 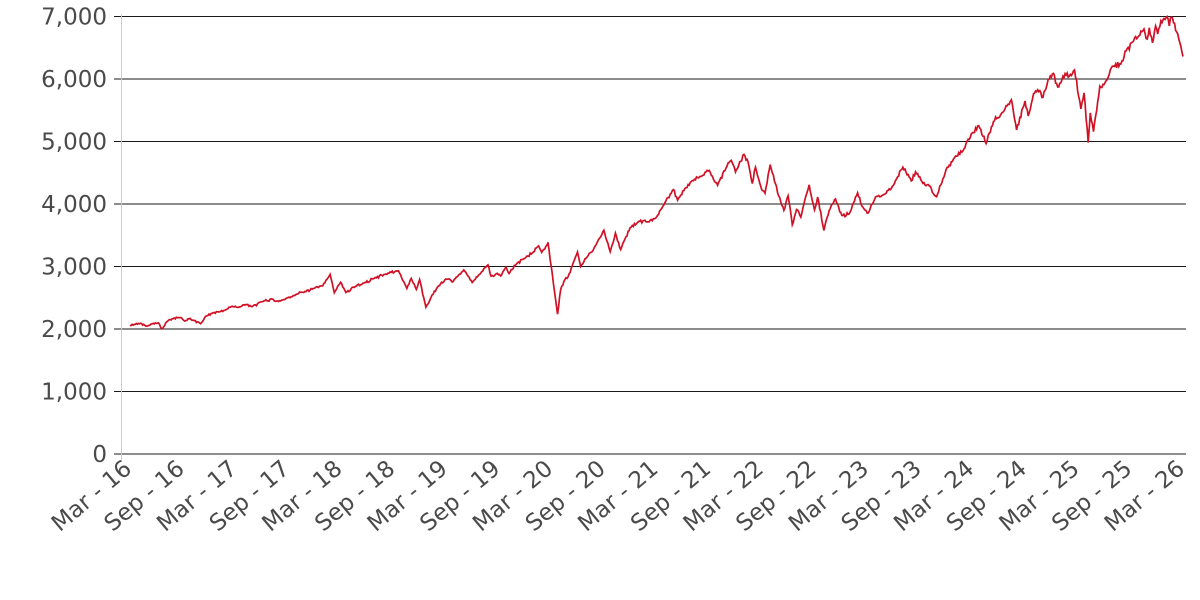 I want to click on y-tick-label: 6,000, so click(x=74, y=80).